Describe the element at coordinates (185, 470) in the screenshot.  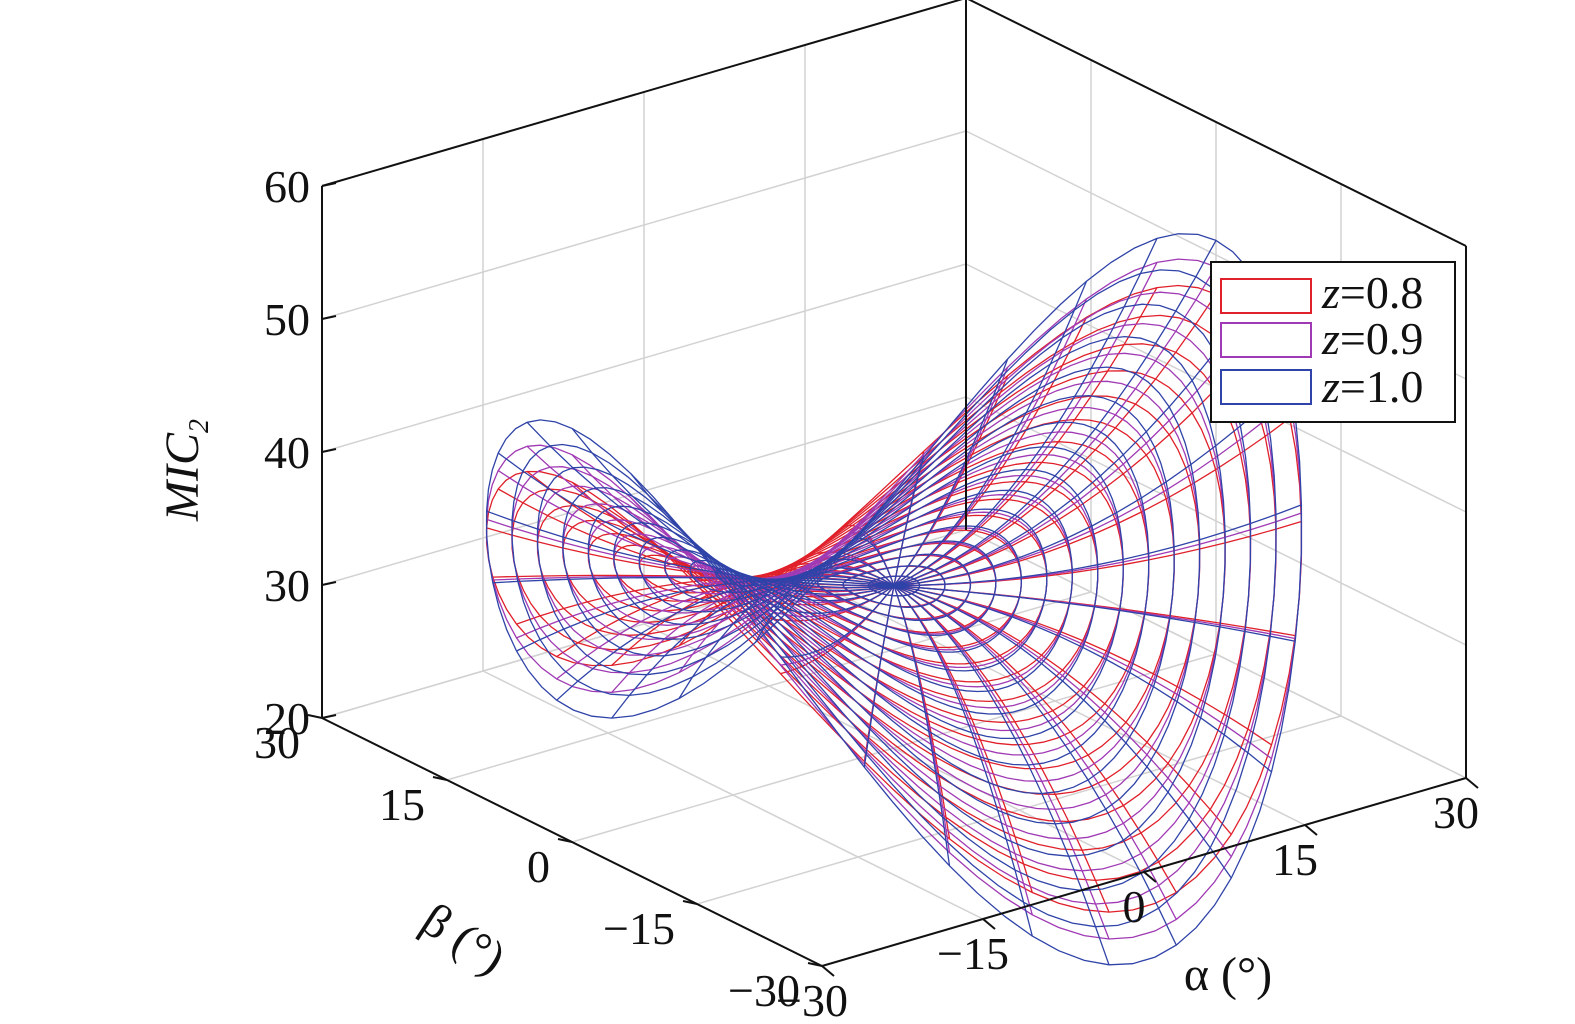
I see `z-axis-label: MIC2` at that location.